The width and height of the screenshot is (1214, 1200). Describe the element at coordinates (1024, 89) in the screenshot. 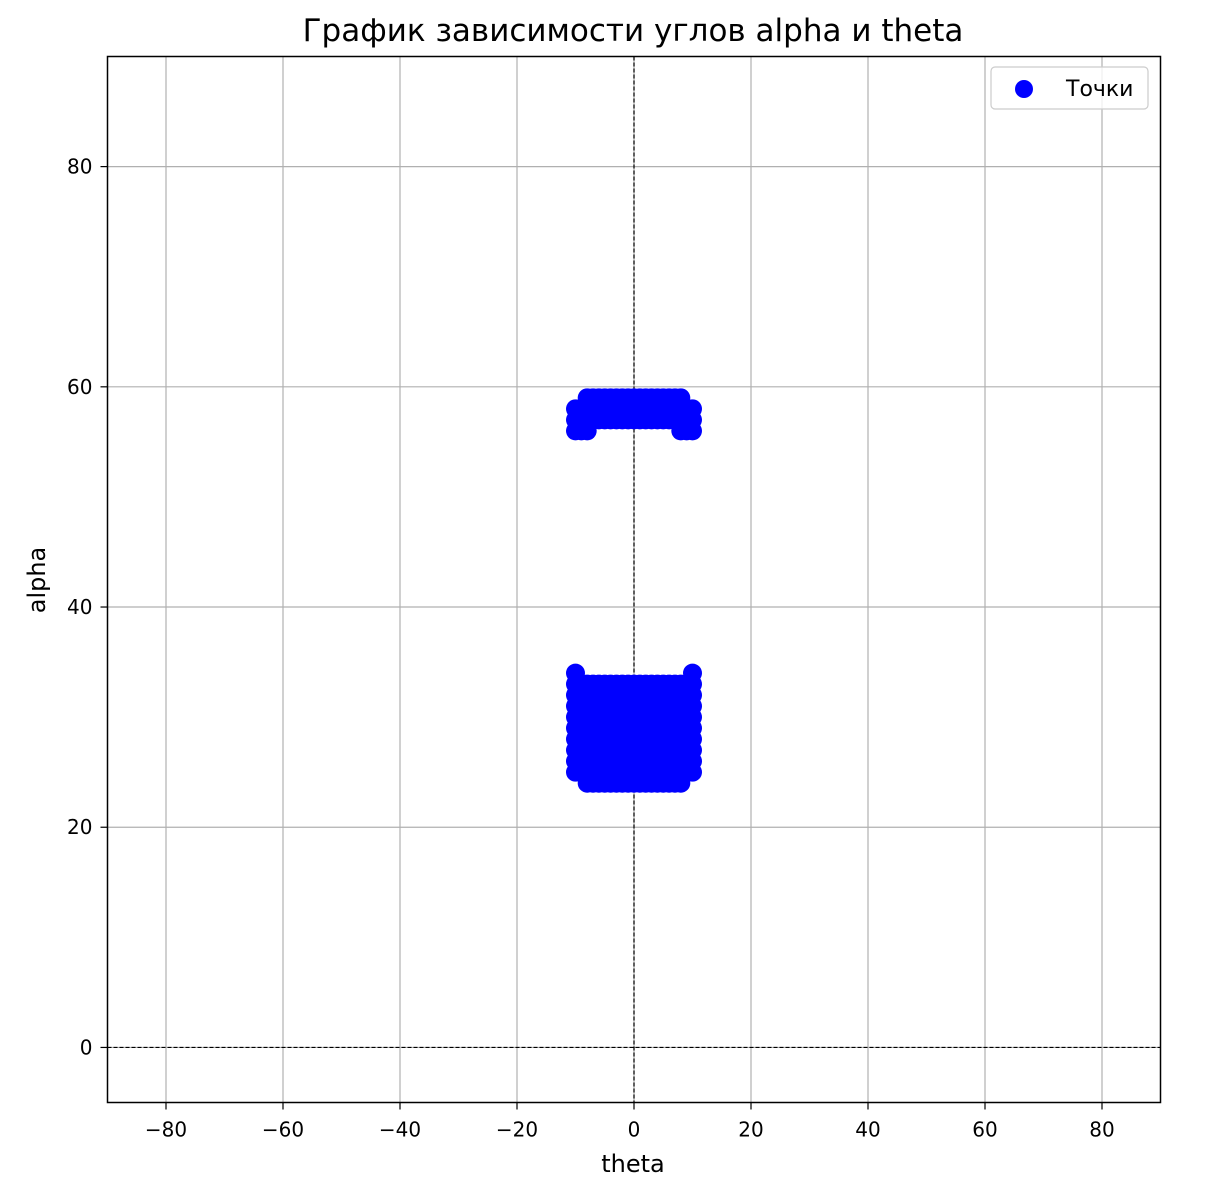

I see `legend-marker` at that location.